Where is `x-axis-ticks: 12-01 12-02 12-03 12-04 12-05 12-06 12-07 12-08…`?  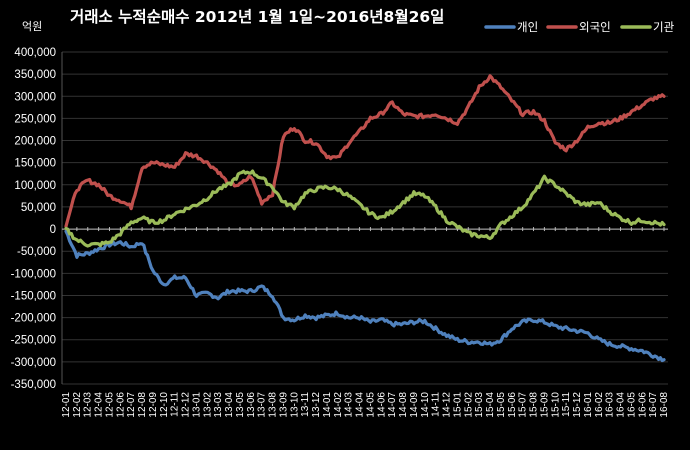
x-axis-ticks: 12-01 12-02 12-03 12-04 12-05 12-06 12-07 12-08… is located at coordinates (365, 405).